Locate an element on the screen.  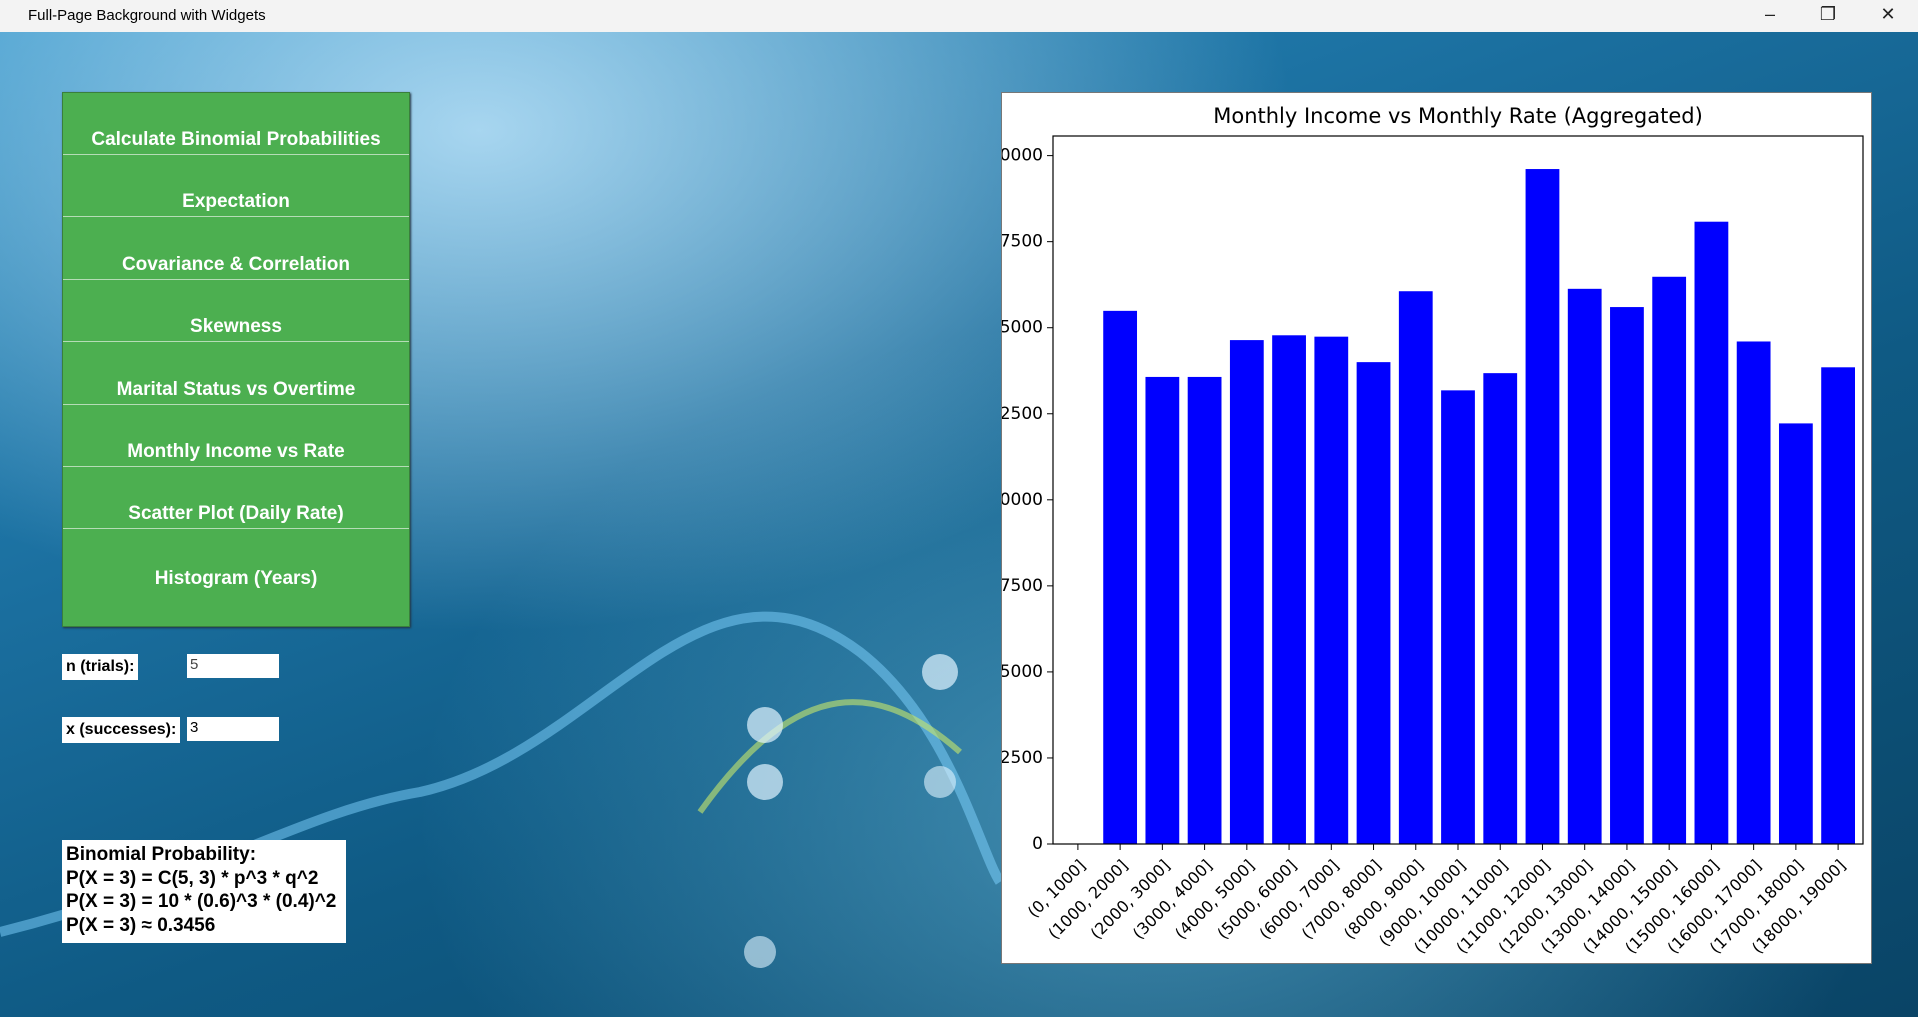
button: Marital Status vs Overtime is located at coordinates (236, 374).